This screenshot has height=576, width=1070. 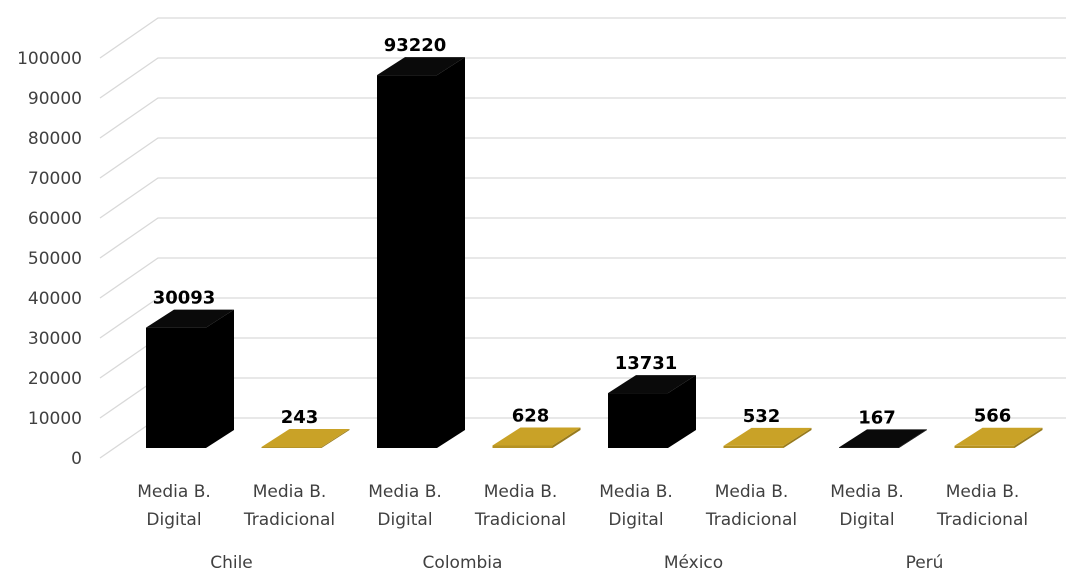 I want to click on data-label: 167, so click(x=877, y=417).